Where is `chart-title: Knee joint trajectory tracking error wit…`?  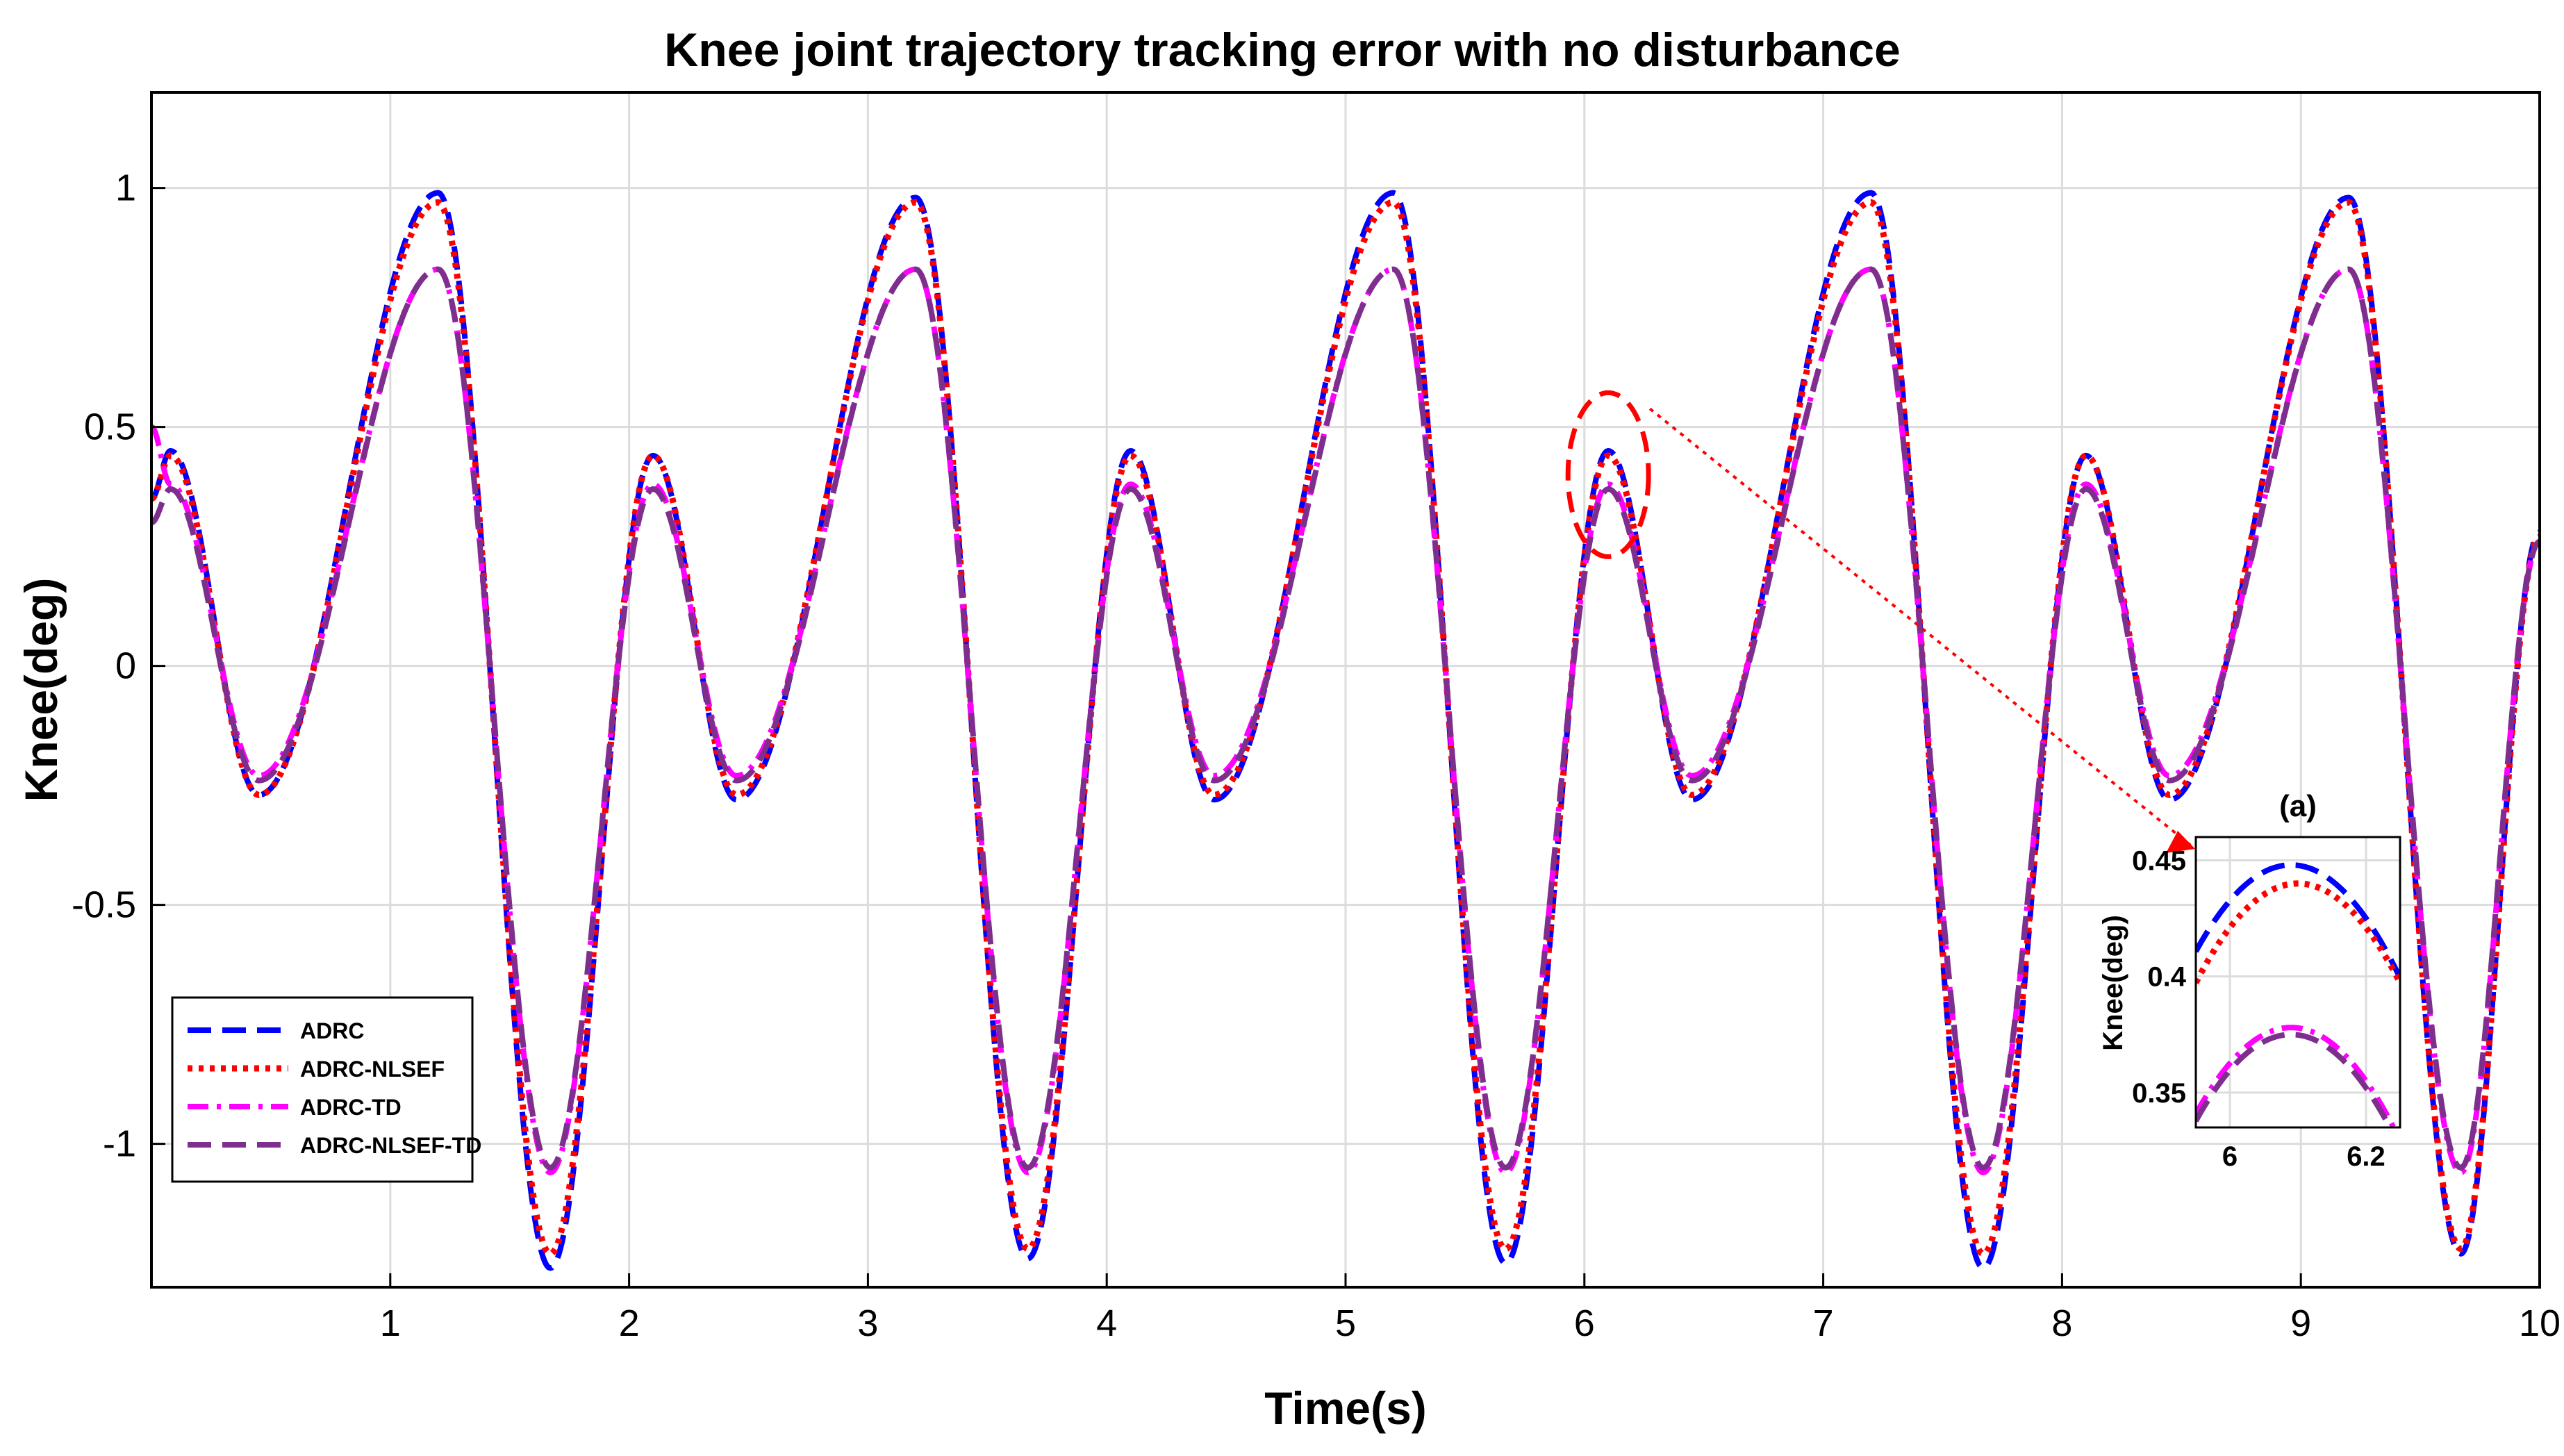
chart-title: Knee joint trajectory tracking error wit… is located at coordinates (1282, 50).